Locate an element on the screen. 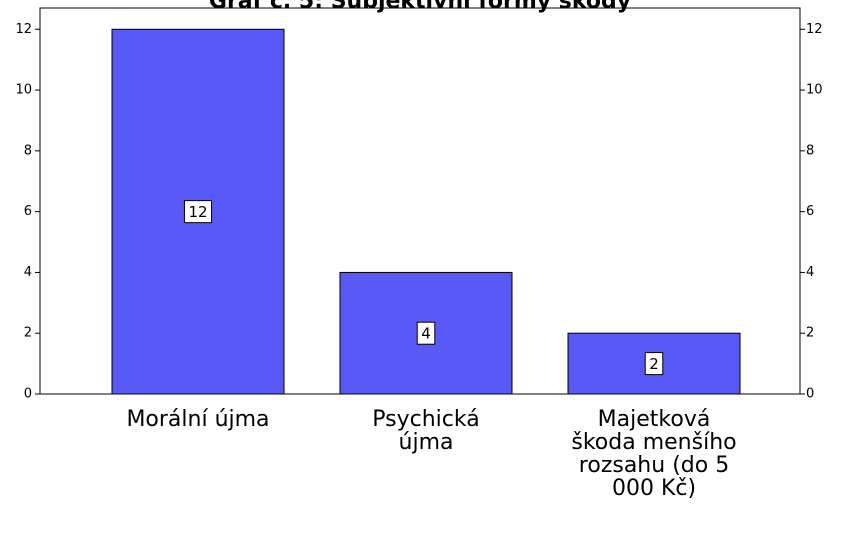  y-tick-label: 6 is located at coordinates (28, 211).